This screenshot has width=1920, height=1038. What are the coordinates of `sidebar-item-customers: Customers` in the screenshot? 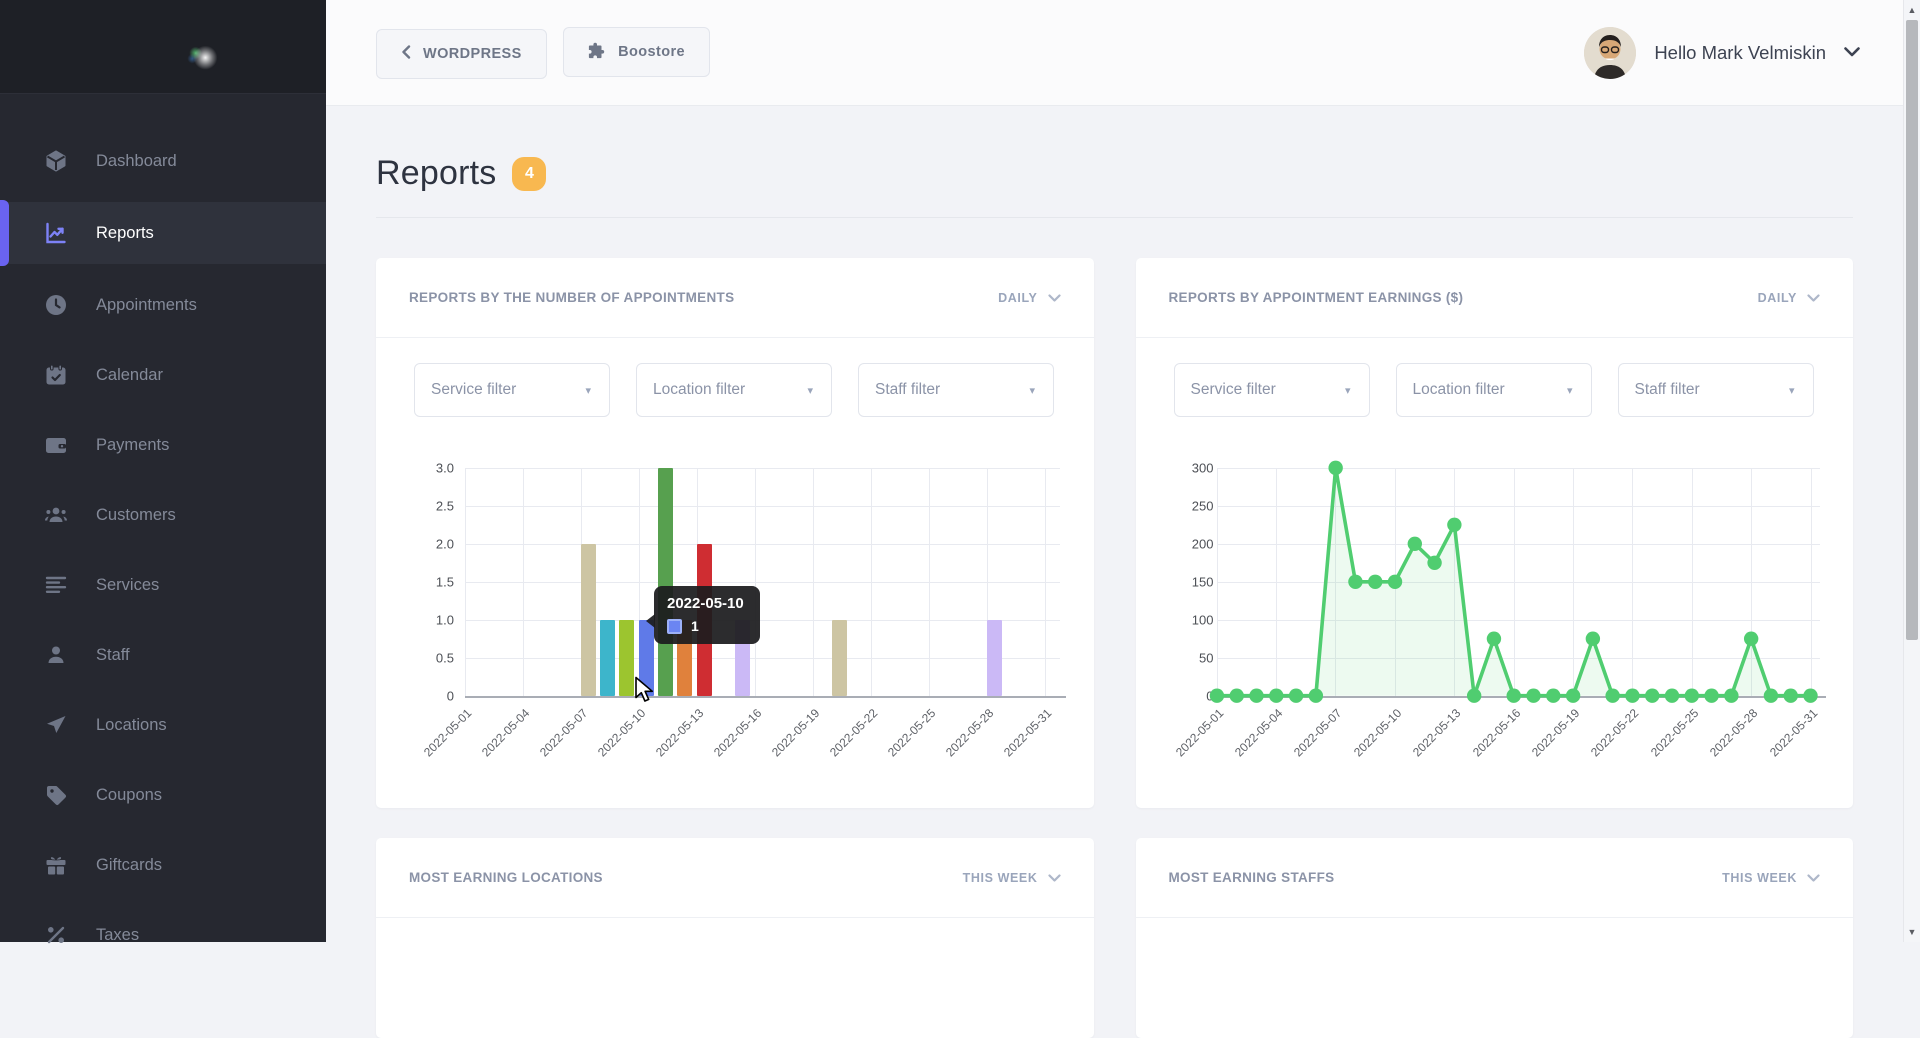 It's located at (163, 515).